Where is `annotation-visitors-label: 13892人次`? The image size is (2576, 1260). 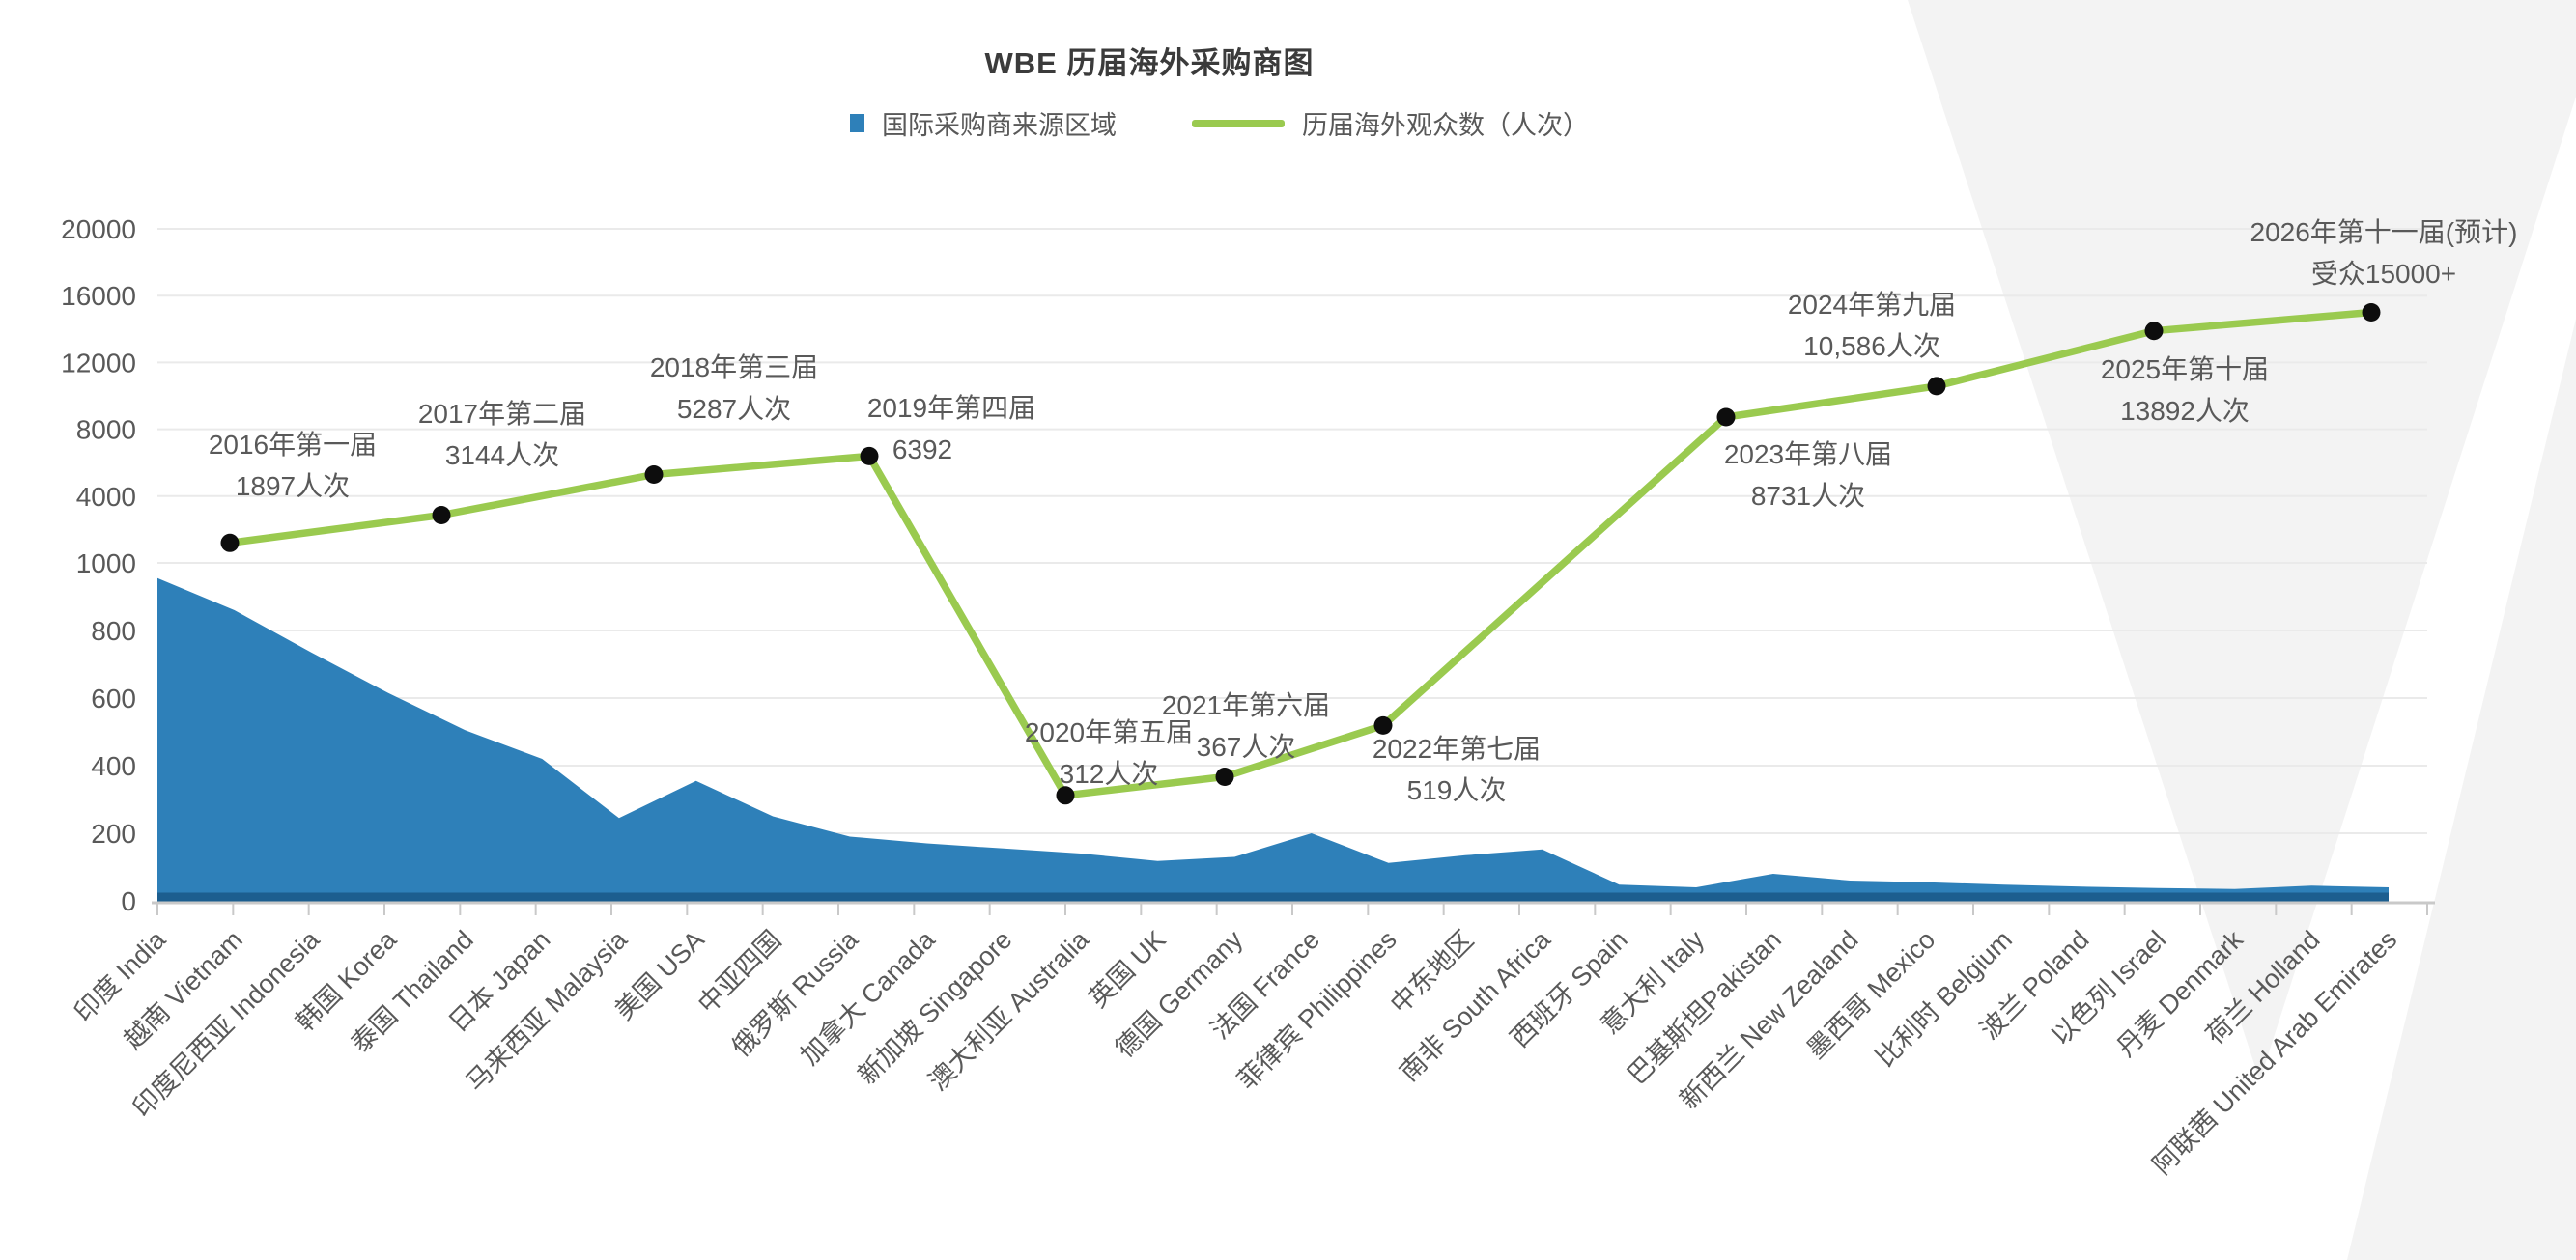
annotation-visitors-label: 13892人次 is located at coordinates (2185, 411).